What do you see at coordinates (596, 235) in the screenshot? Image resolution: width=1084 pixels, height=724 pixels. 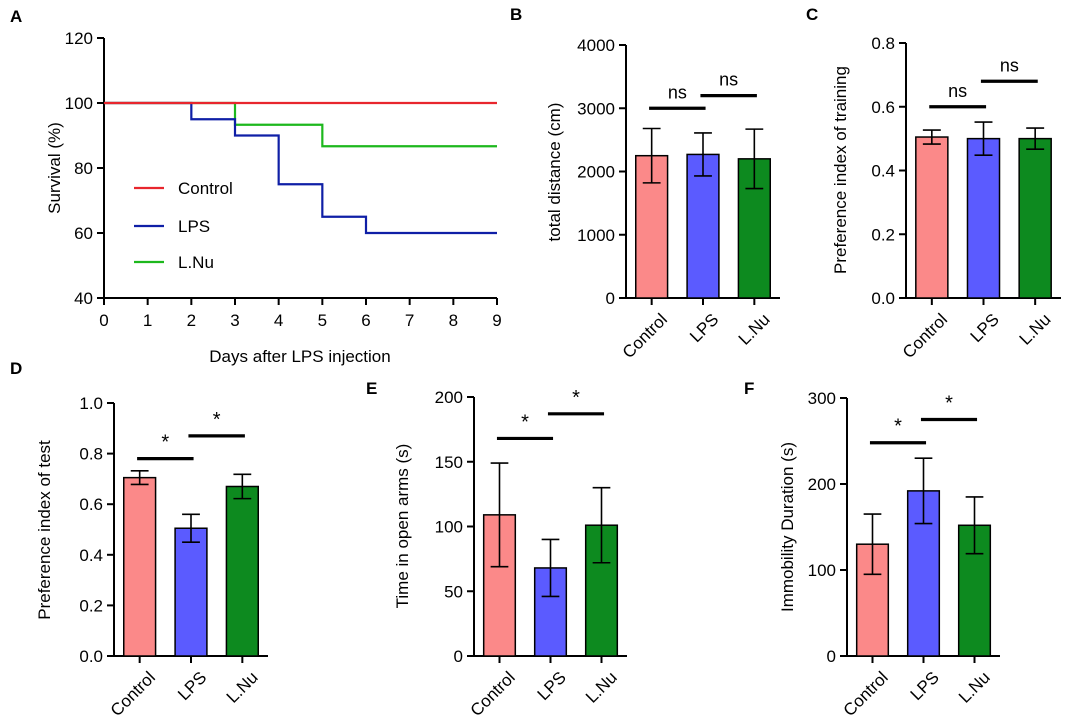 I see `y-tick-label: 1000` at bounding box center [596, 235].